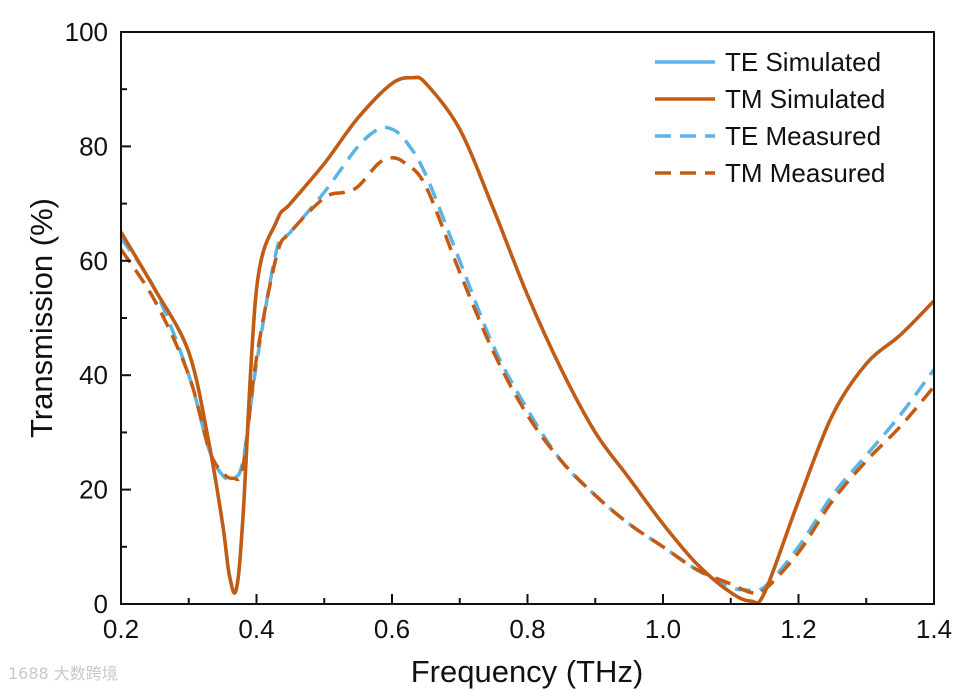 The width and height of the screenshot is (966, 690). I want to click on watermark-logo: 1688 大数跨境, so click(63, 673).